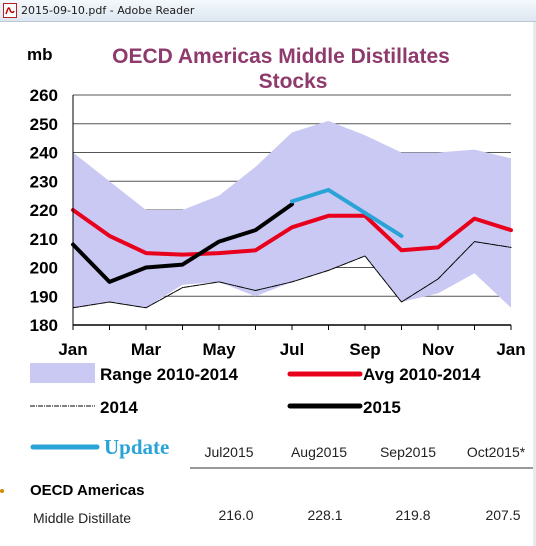  I want to click on update-label: Update, so click(136, 447).